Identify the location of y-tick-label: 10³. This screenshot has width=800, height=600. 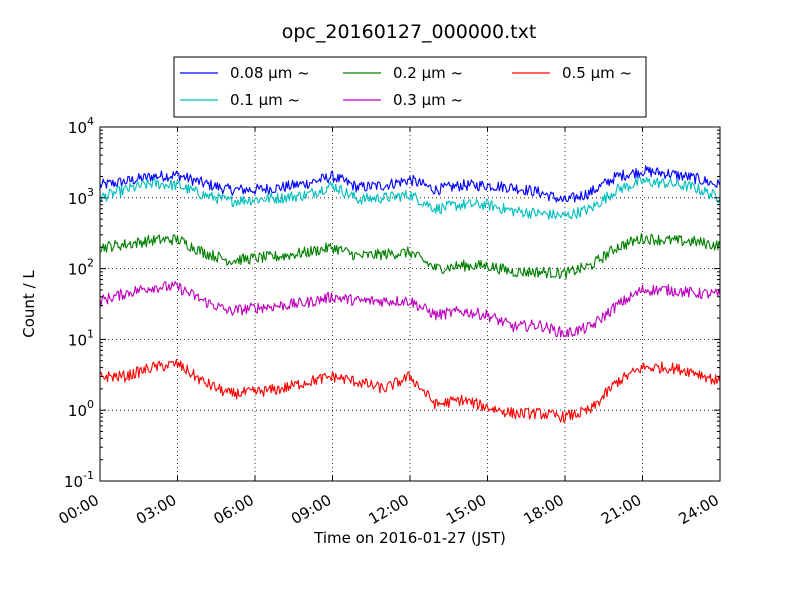
(81, 197).